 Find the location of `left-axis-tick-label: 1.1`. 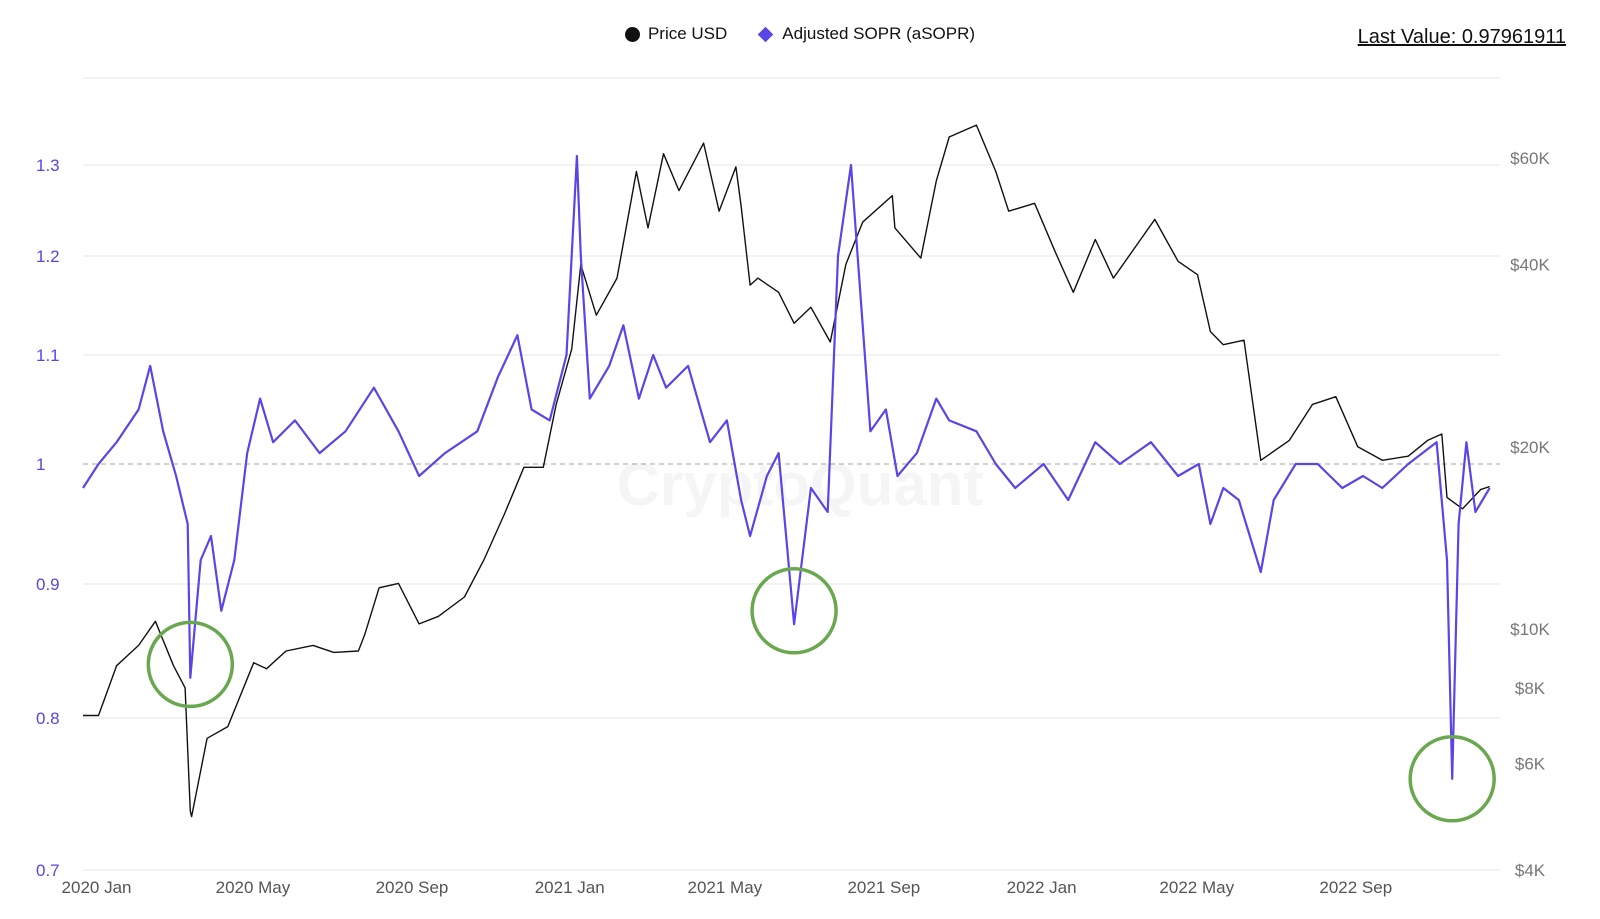

left-axis-tick-label: 1.1 is located at coordinates (48, 355).